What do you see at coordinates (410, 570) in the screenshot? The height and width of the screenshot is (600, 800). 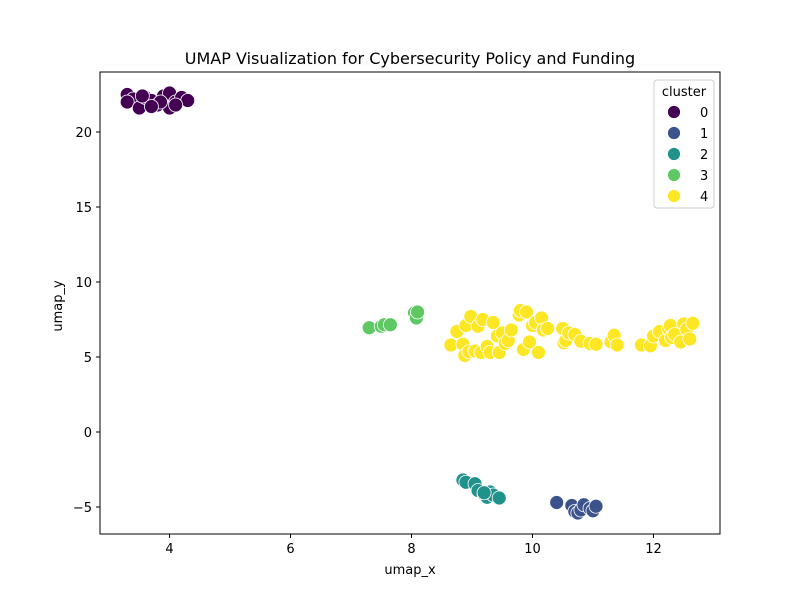 I see `x-axis-label: umap_x` at bounding box center [410, 570].